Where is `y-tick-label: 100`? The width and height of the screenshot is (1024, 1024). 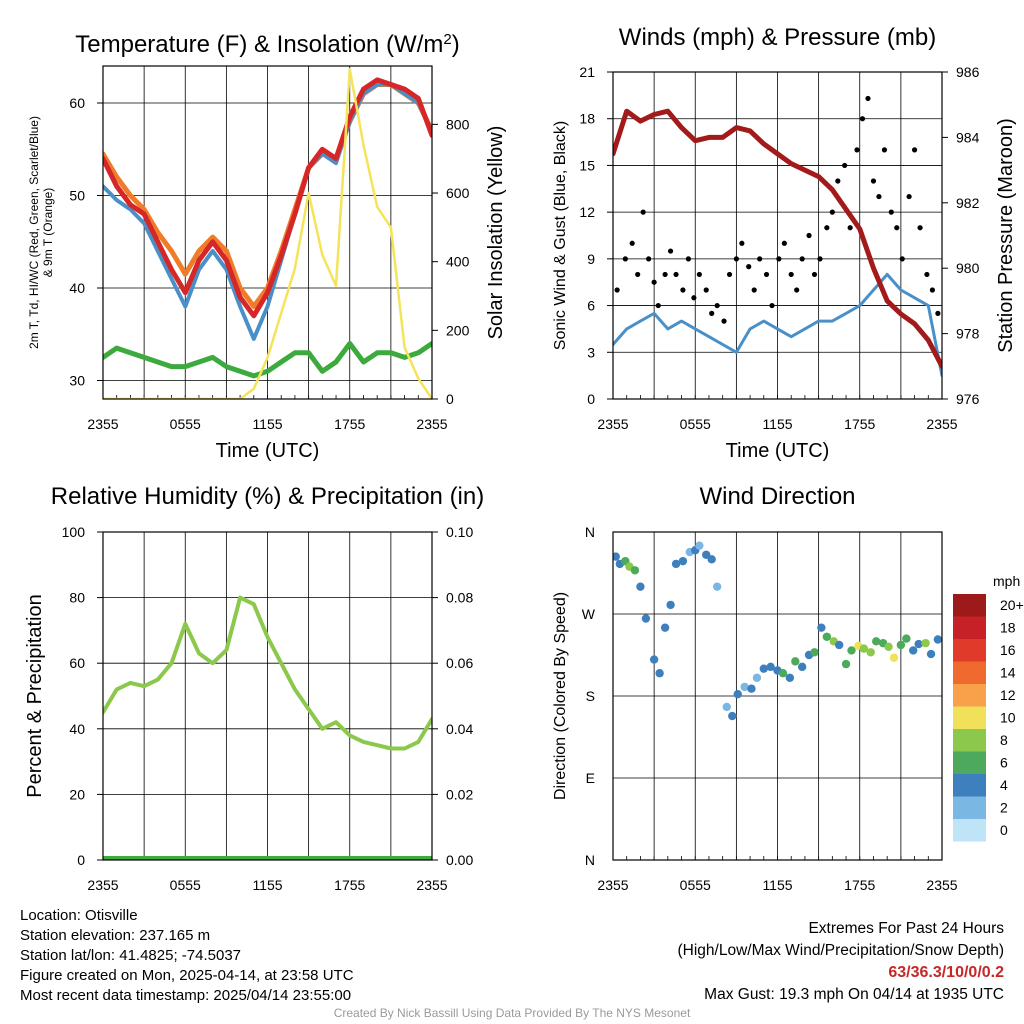
y-tick-label: 100 is located at coordinates (74, 532).